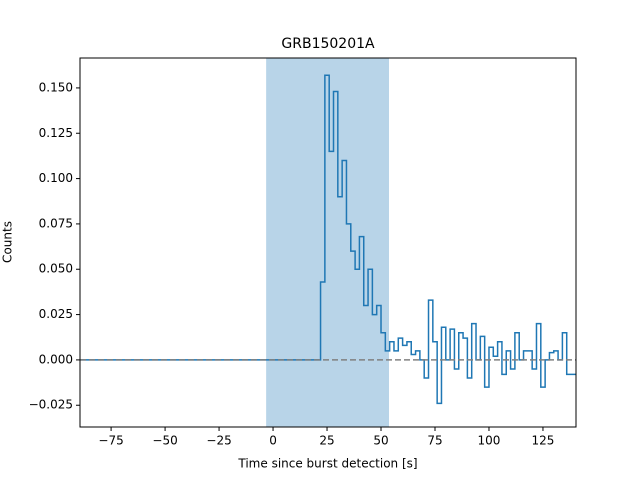 The width and height of the screenshot is (640, 480). What do you see at coordinates (56, 269) in the screenshot?
I see `y-tick-label: 0.050` at bounding box center [56, 269].